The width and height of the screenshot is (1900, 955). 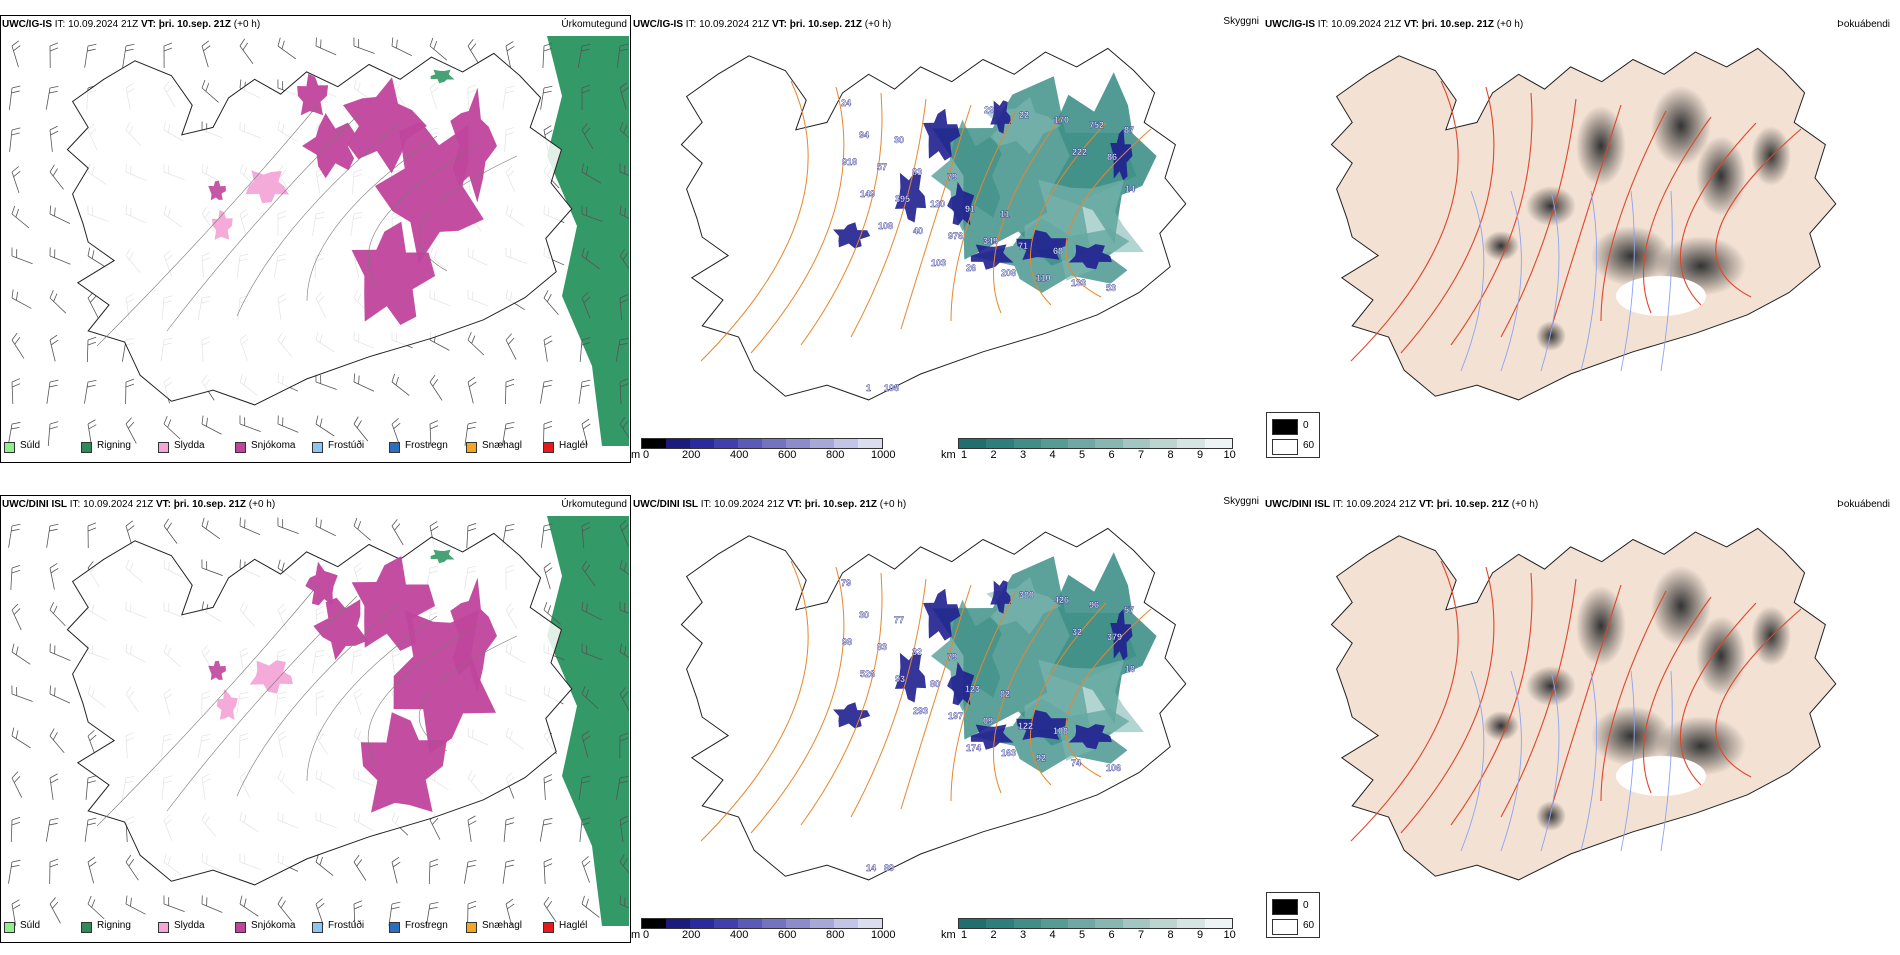 What do you see at coordinates (1112, 157) in the screenshot?
I see `cloudbase-label: 86` at bounding box center [1112, 157].